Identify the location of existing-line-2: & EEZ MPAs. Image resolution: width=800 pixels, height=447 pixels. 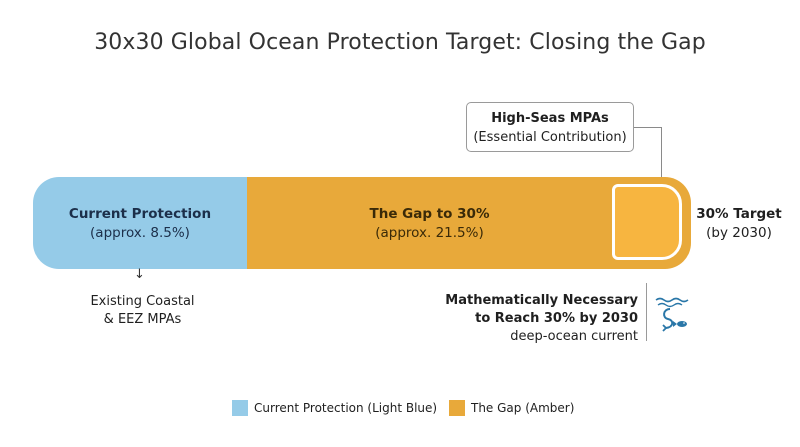
(142, 319).